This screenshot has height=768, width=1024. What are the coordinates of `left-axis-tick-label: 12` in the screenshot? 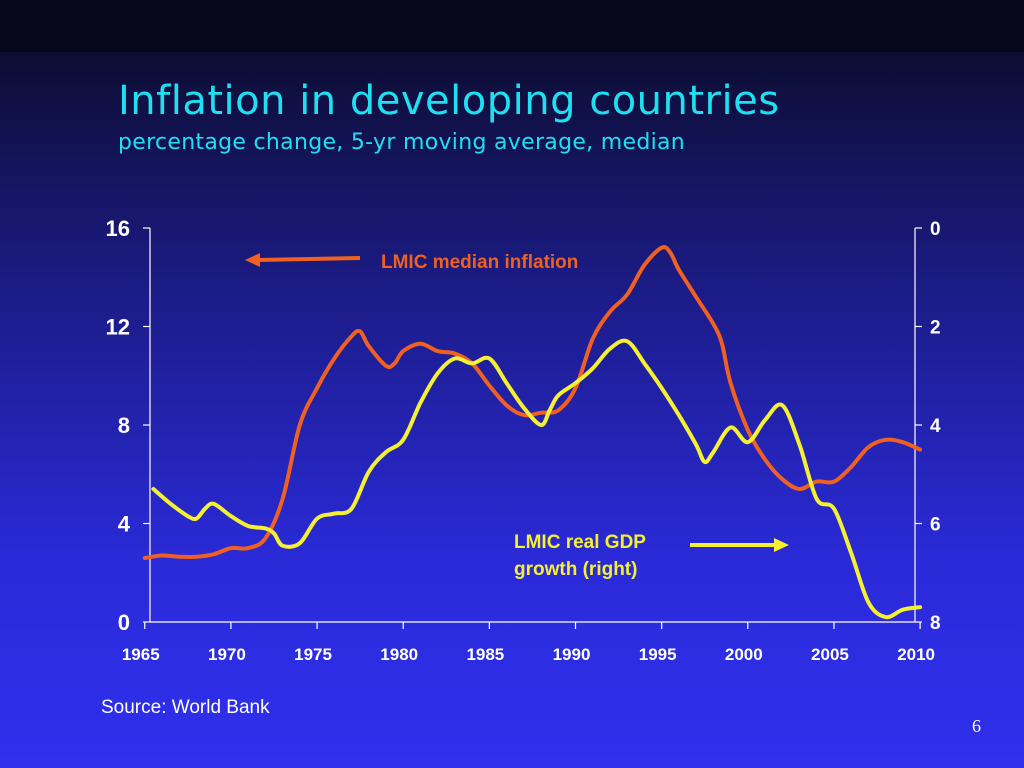 It's located at (118, 327).